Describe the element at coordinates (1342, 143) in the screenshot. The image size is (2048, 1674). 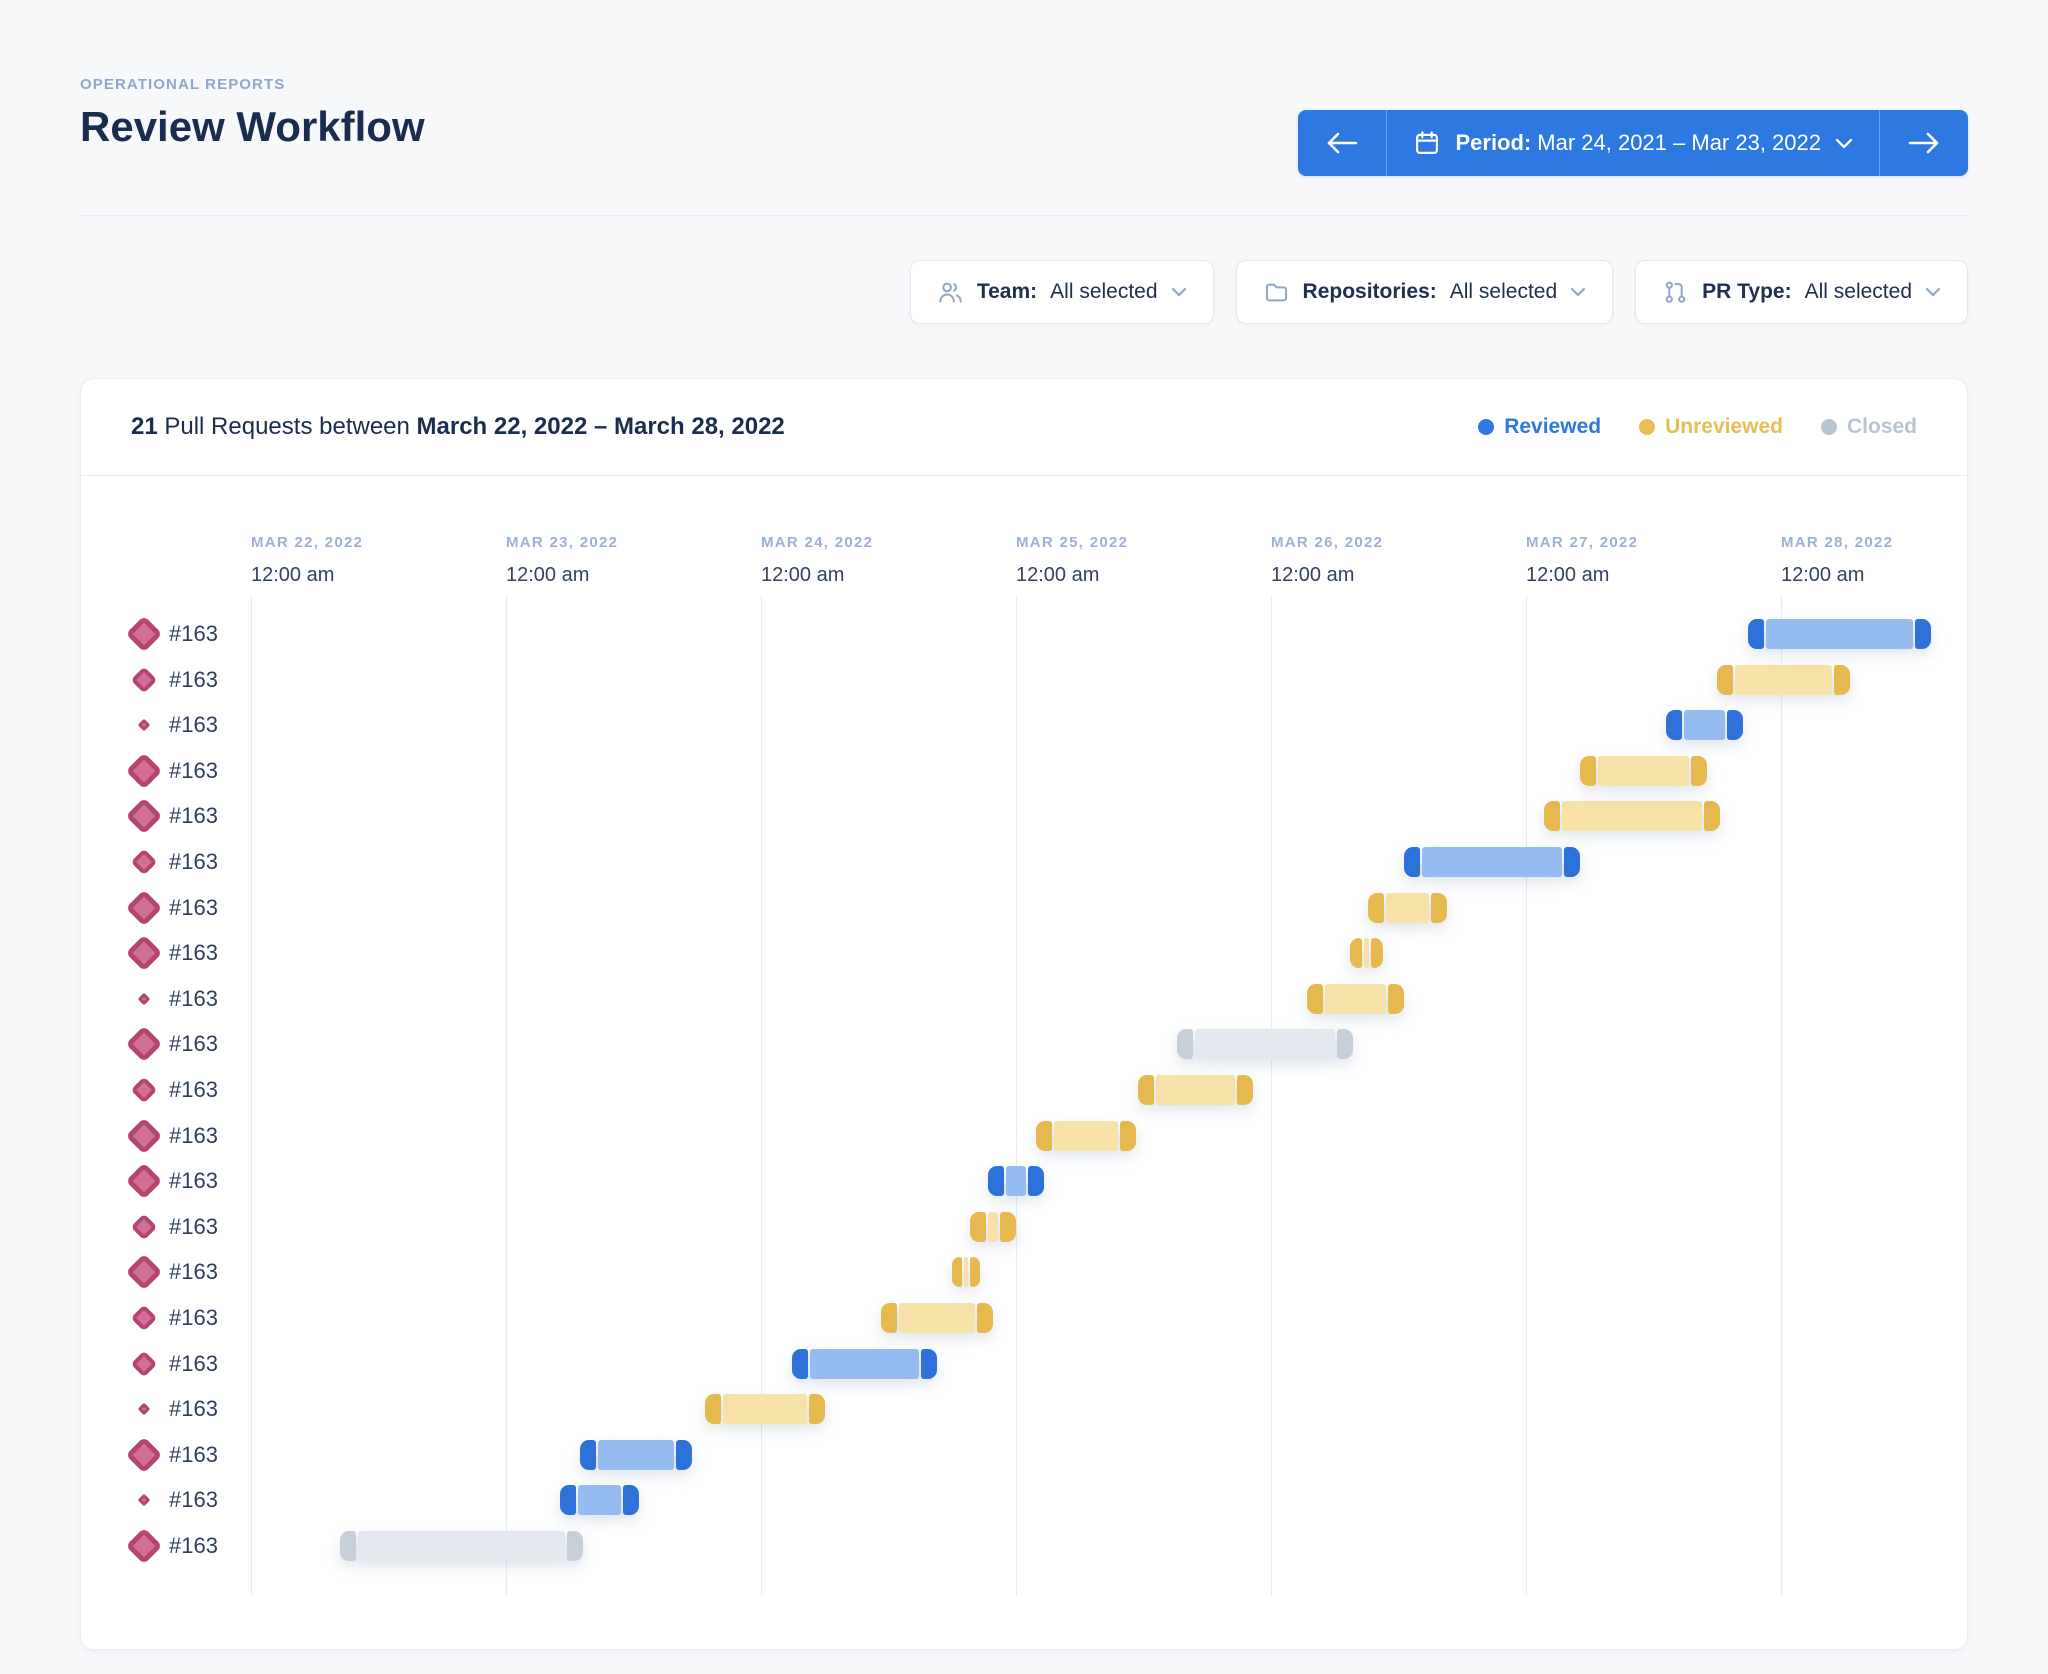
I see `previous-period-button` at that location.